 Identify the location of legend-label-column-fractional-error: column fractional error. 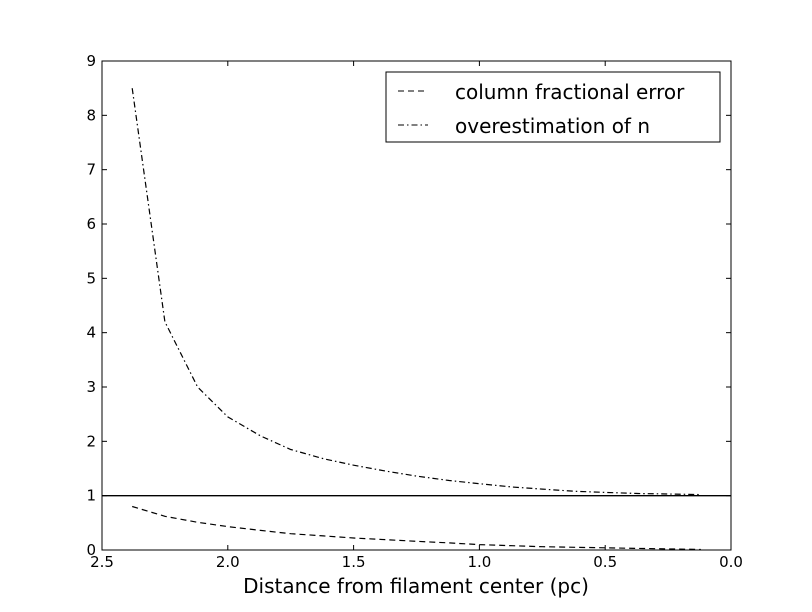
(570, 92).